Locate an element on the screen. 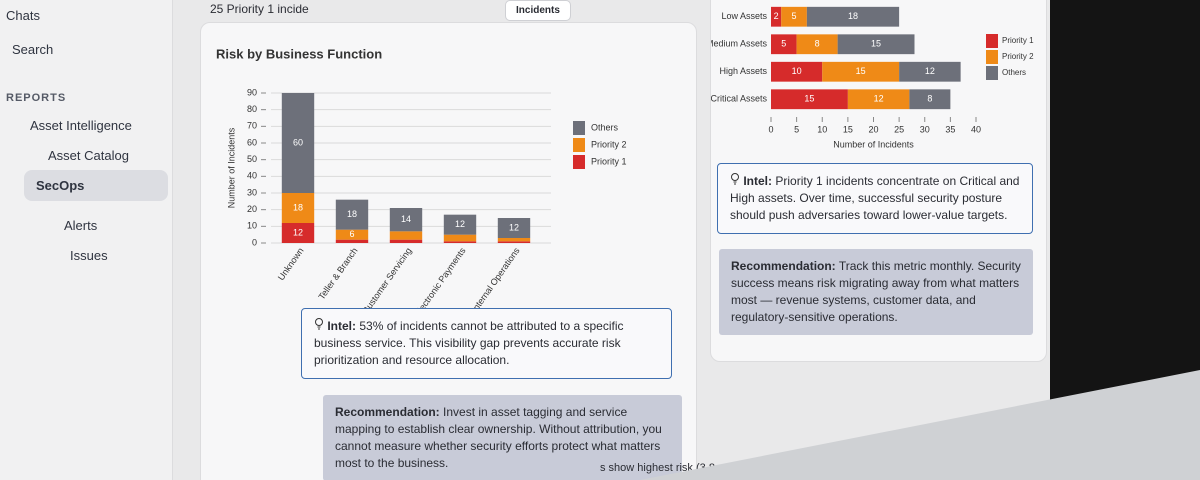 The width and height of the screenshot is (1200, 480). x-tick-label: Teller & Branch is located at coordinates (337, 274).